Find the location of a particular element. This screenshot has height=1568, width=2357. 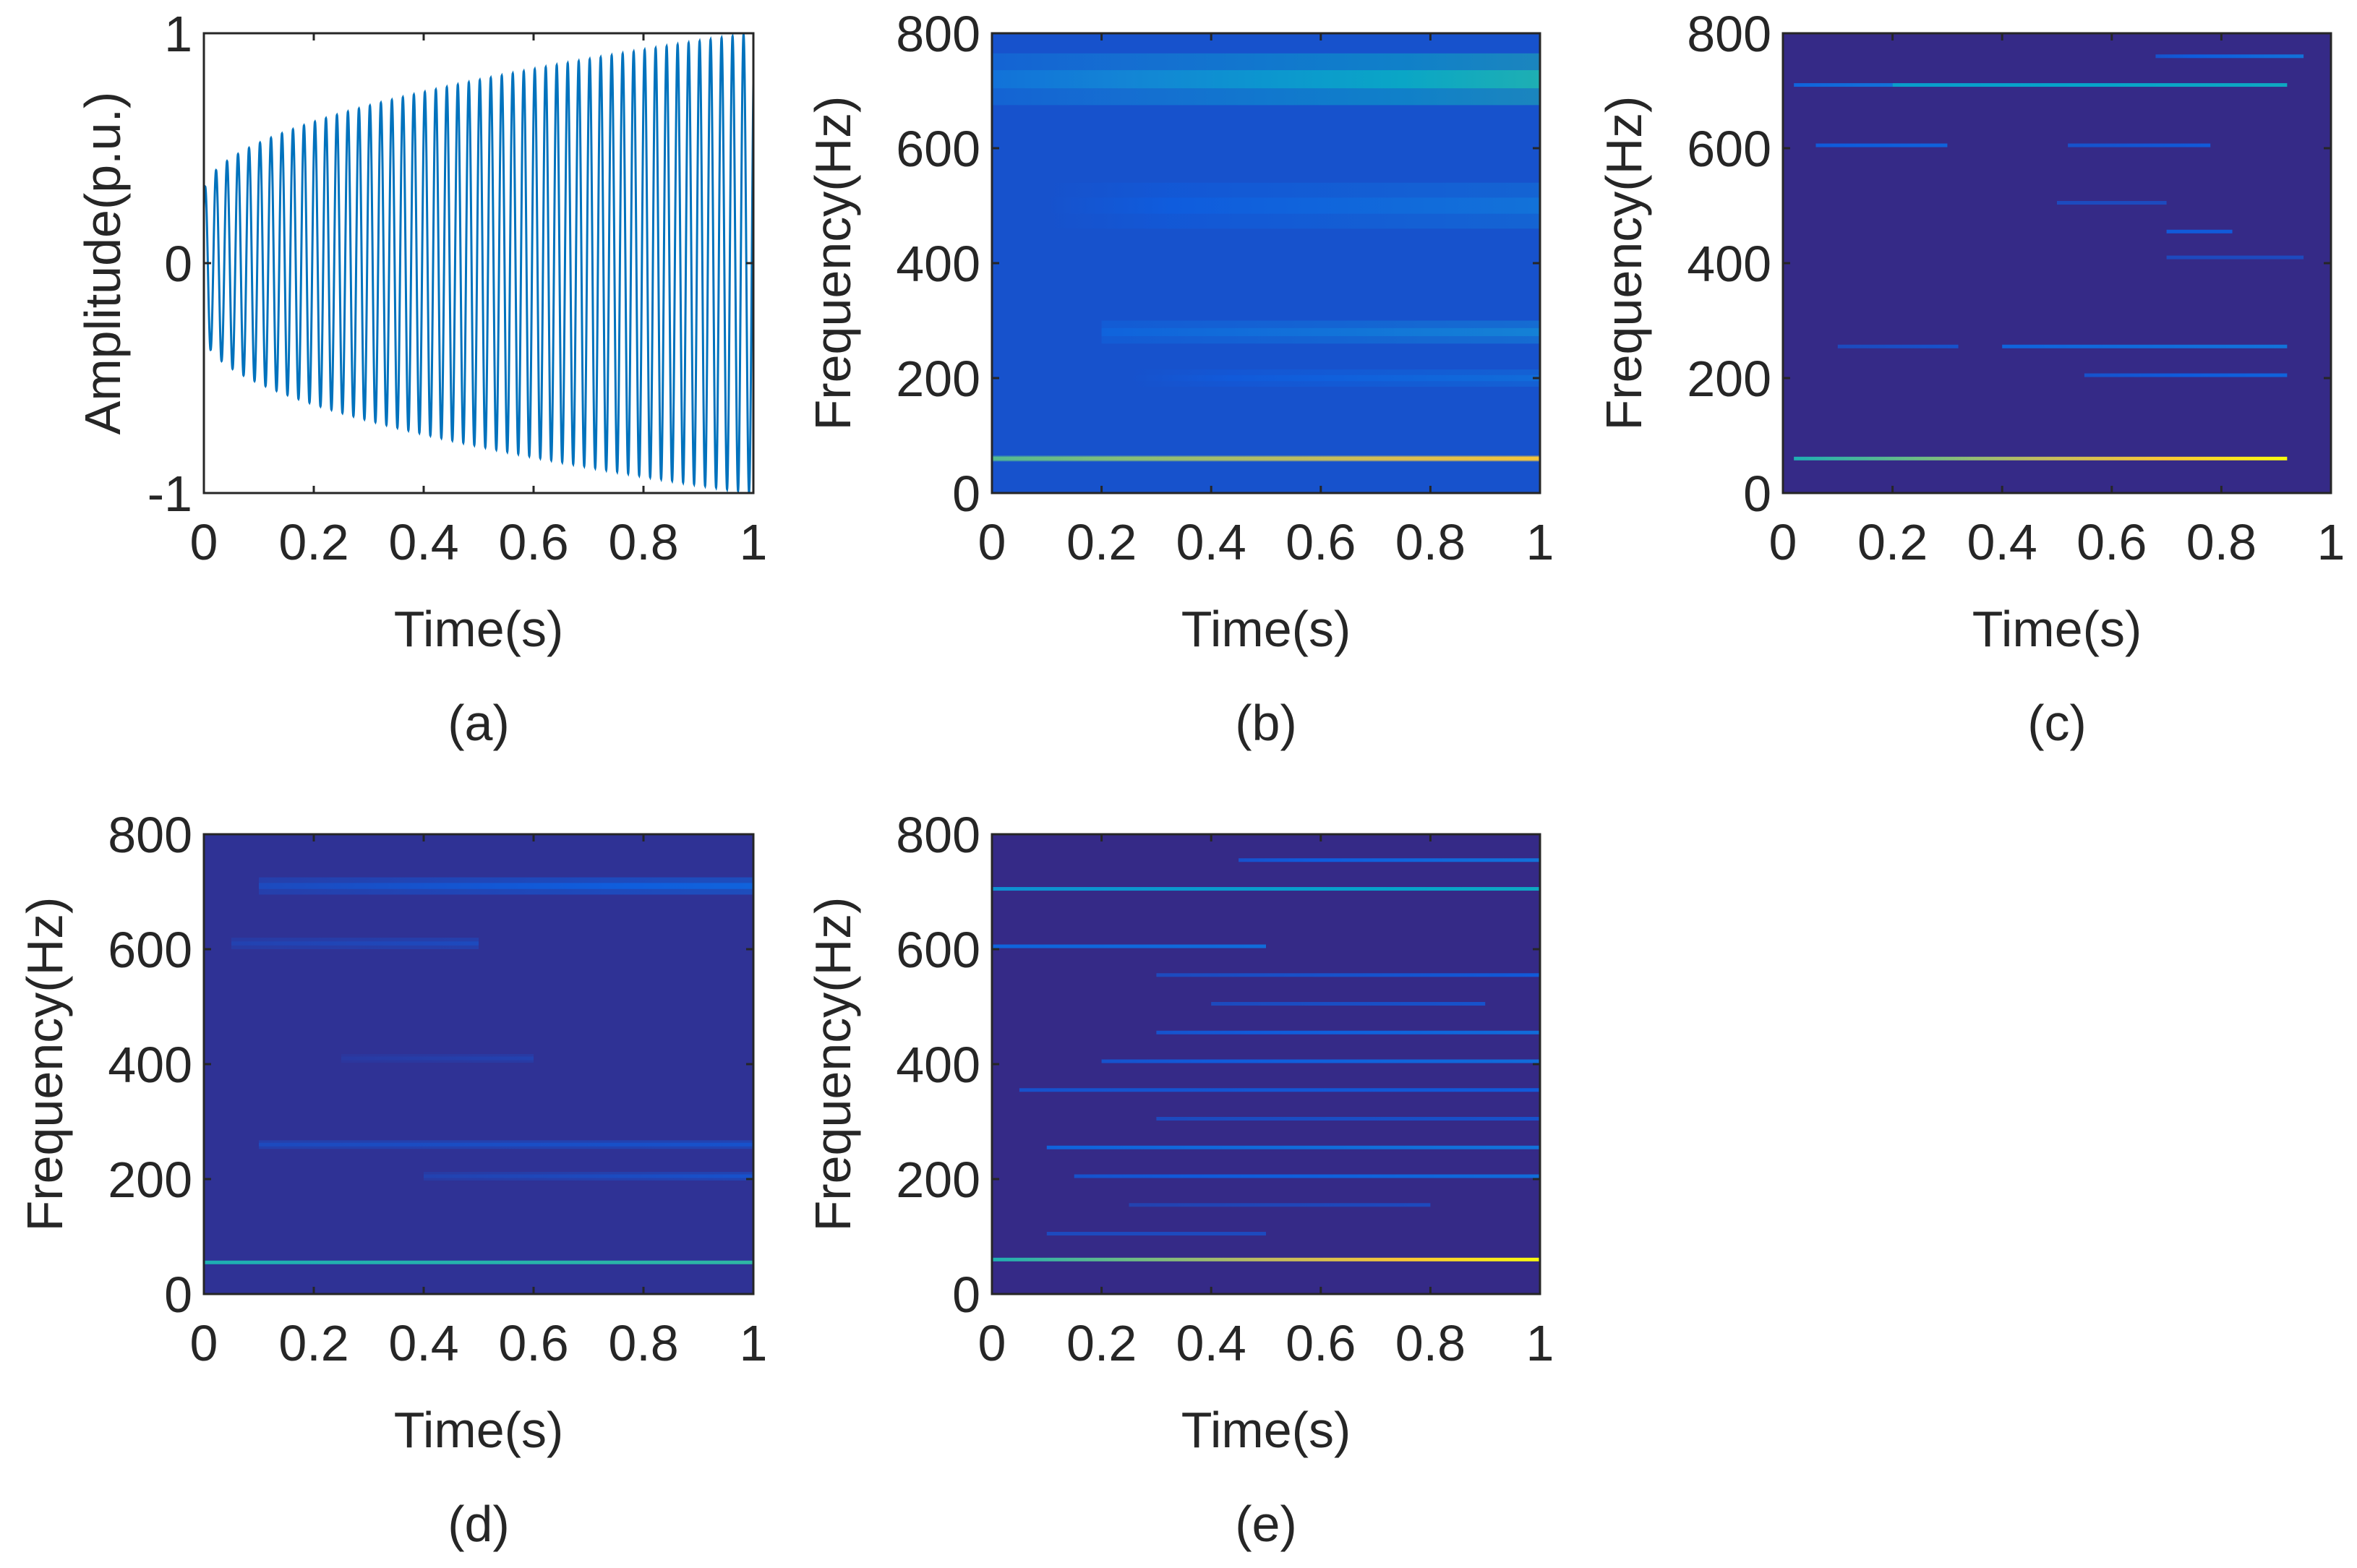

y-tick-label: 1 is located at coordinates (178, 34).